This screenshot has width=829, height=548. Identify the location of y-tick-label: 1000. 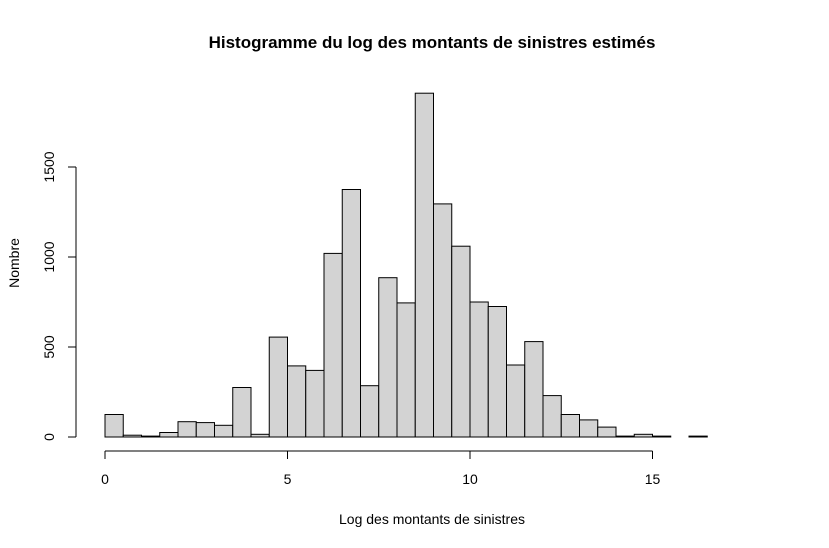
(49, 256).